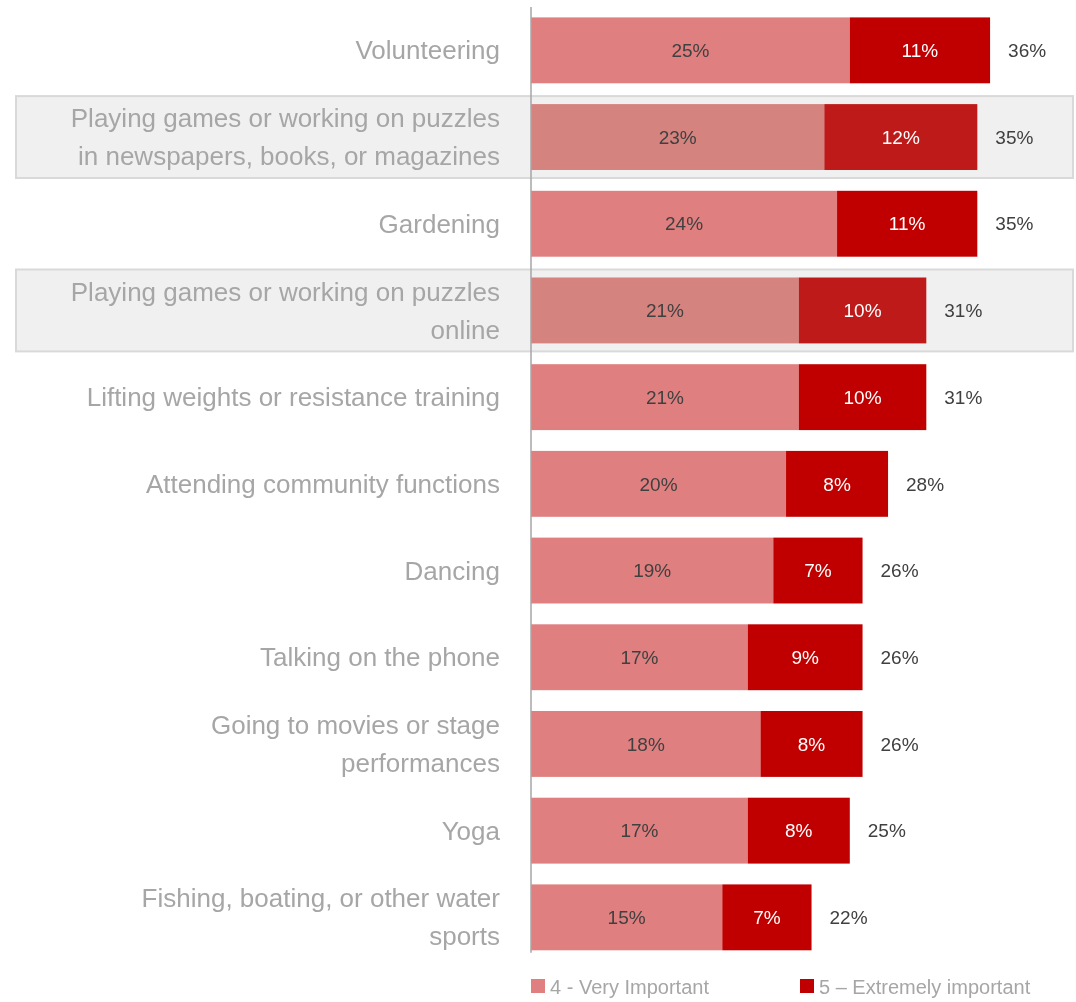  I want to click on data-label: 19%, so click(652, 571).